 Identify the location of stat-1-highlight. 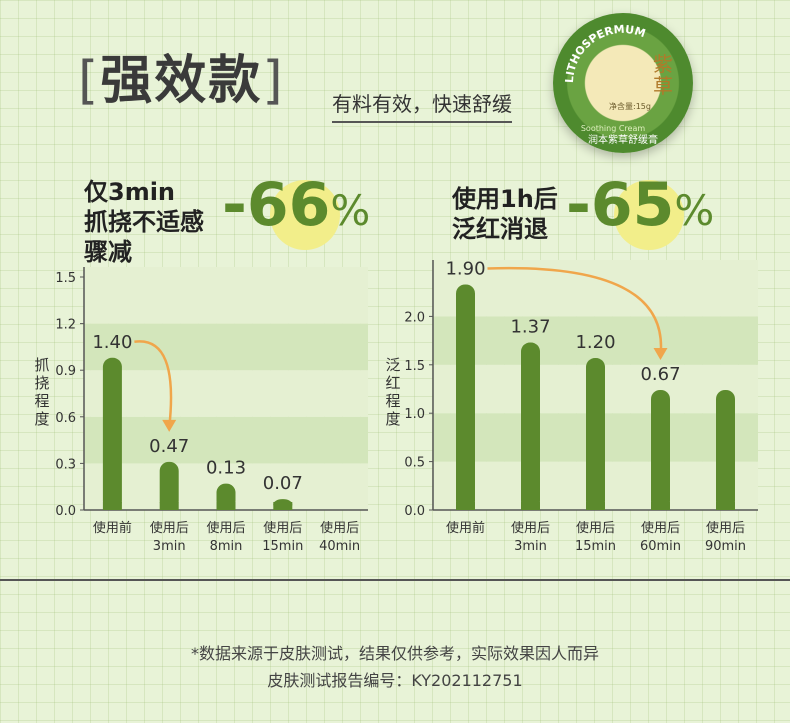
(305, 215).